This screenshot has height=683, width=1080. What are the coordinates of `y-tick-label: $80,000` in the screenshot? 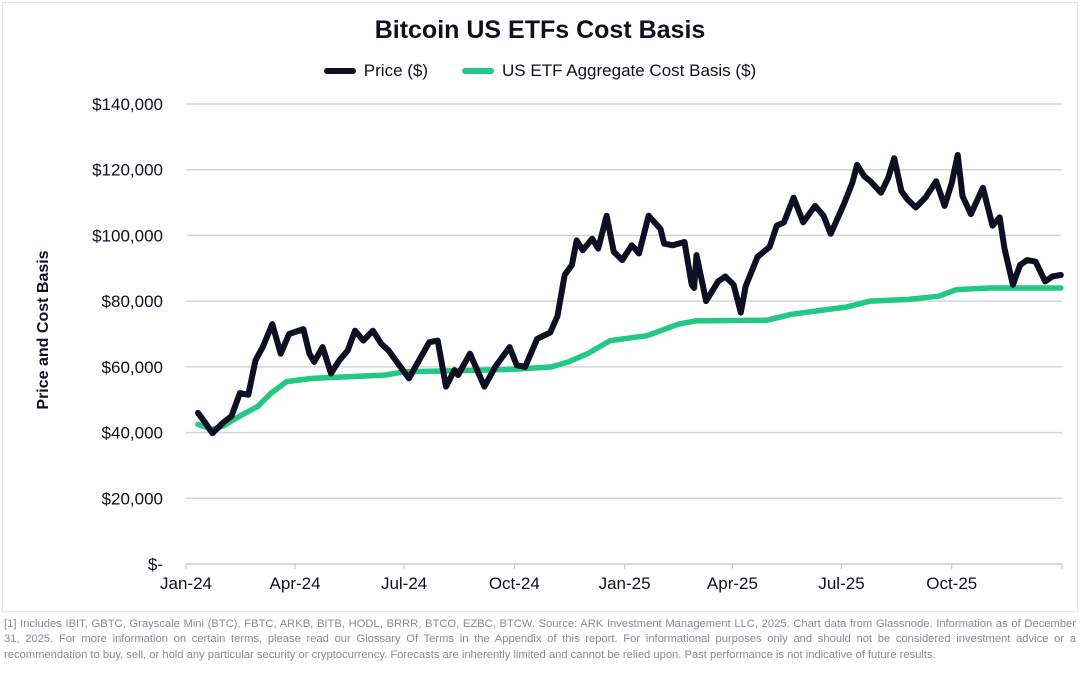 It's located at (132, 301).